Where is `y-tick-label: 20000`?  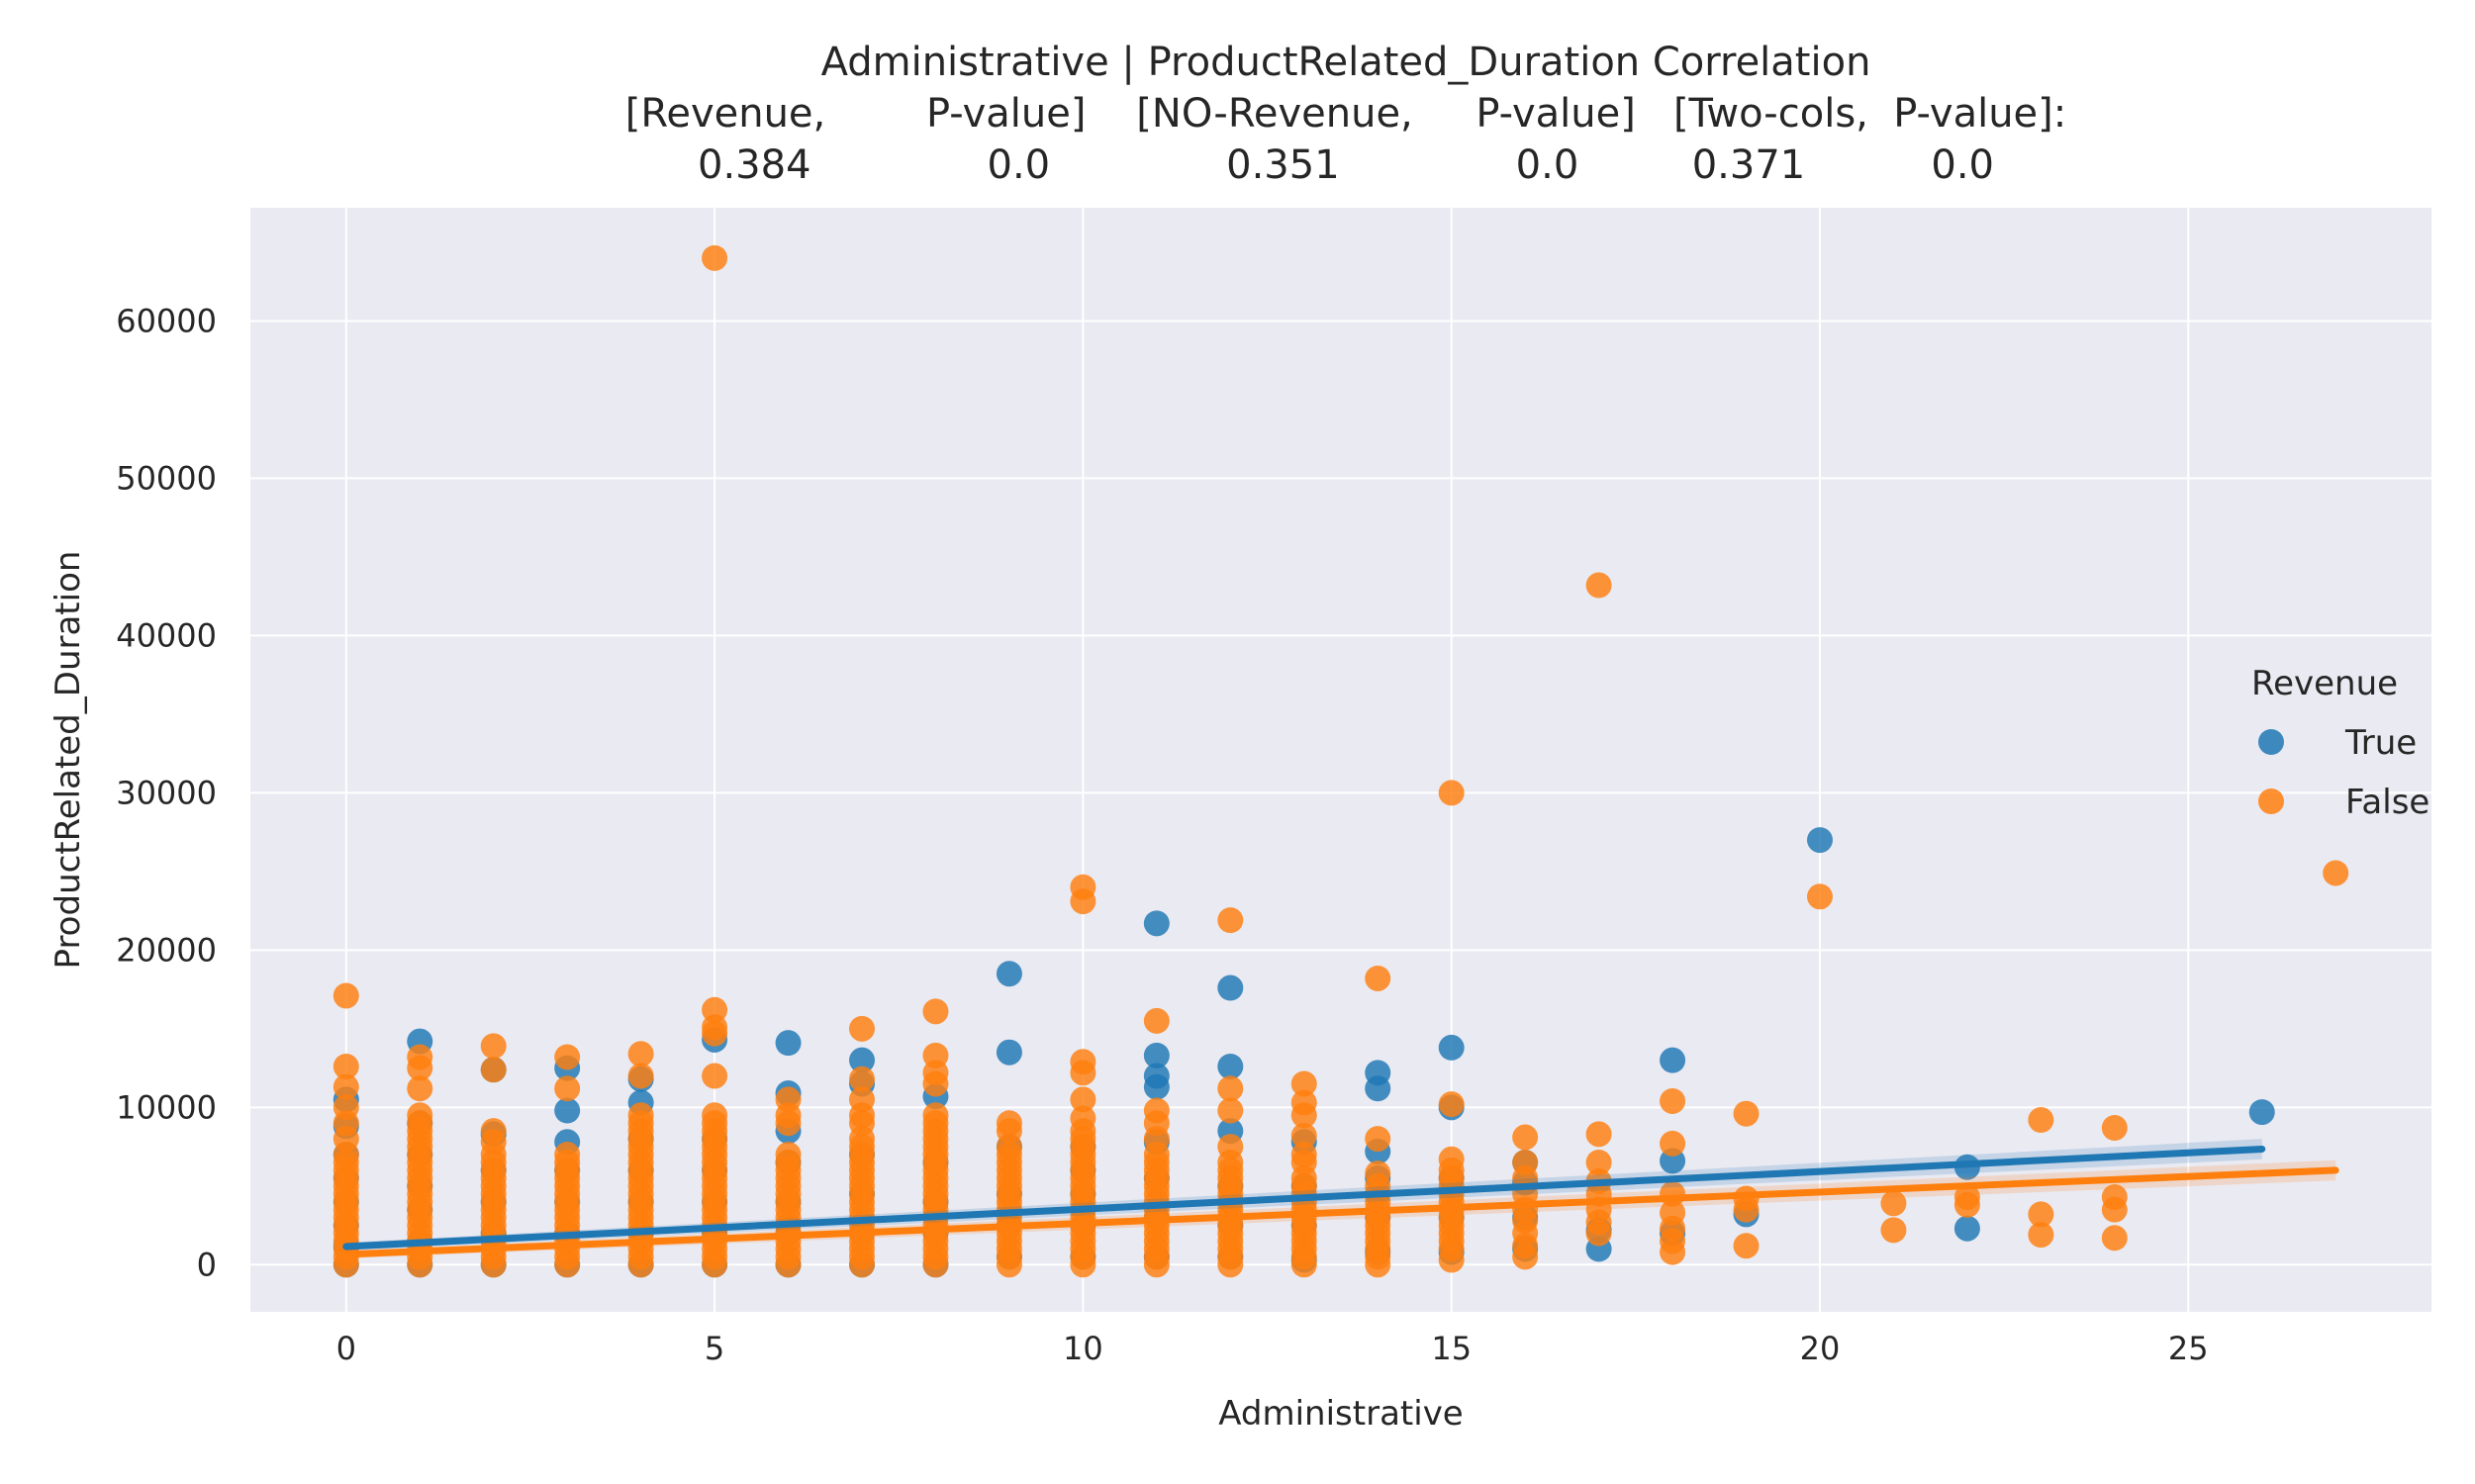
y-tick-label: 20000 is located at coordinates (166, 950).